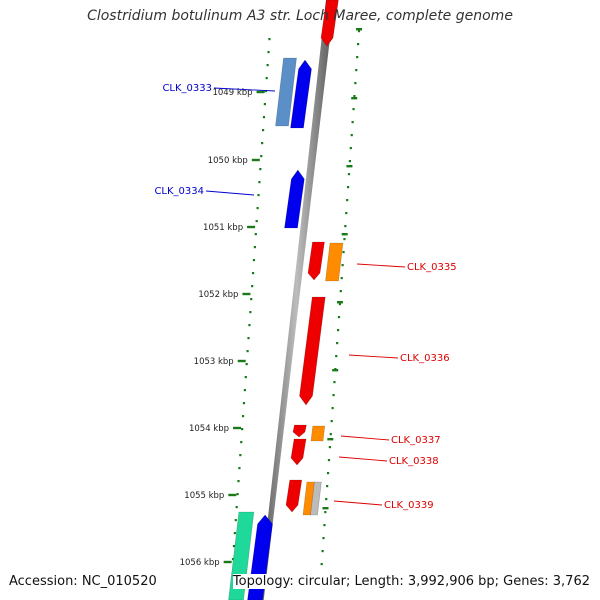 This screenshot has width=600, height=600. Describe the element at coordinates (334, 262) in the screenshot. I see `gene-feature-clk-0335-orange` at that location.